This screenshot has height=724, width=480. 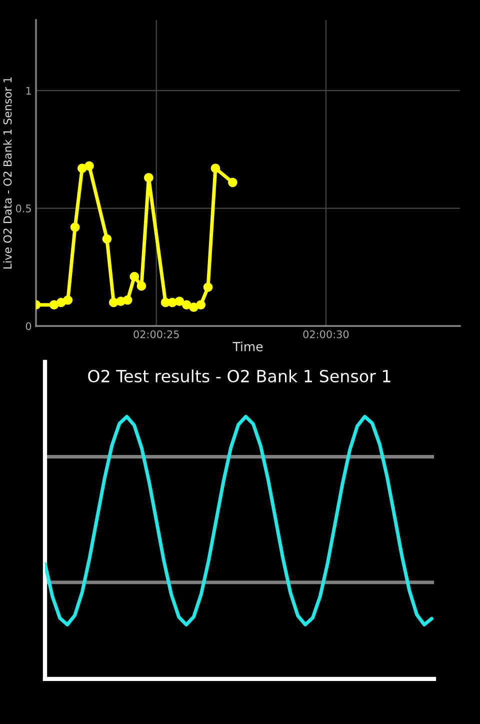 What do you see at coordinates (247, 347) in the screenshot?
I see `x-axis-title: Time` at bounding box center [247, 347].